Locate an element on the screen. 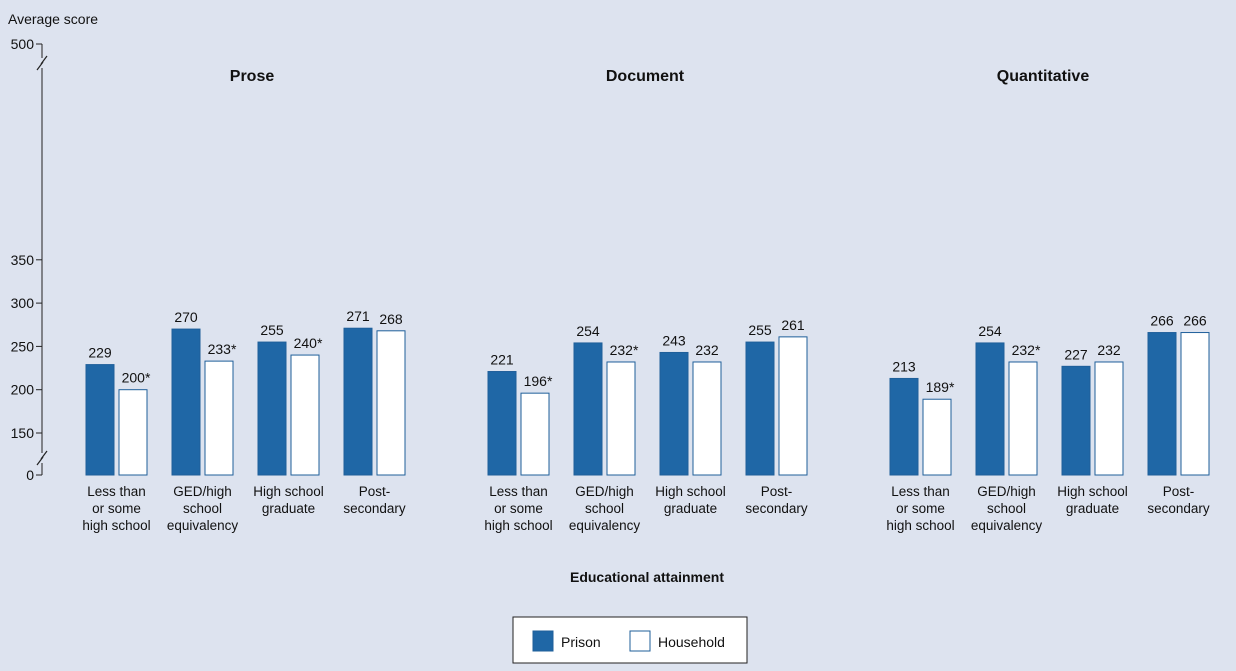 The height and width of the screenshot is (671, 1236). bar-value-label: 221 is located at coordinates (502, 360).